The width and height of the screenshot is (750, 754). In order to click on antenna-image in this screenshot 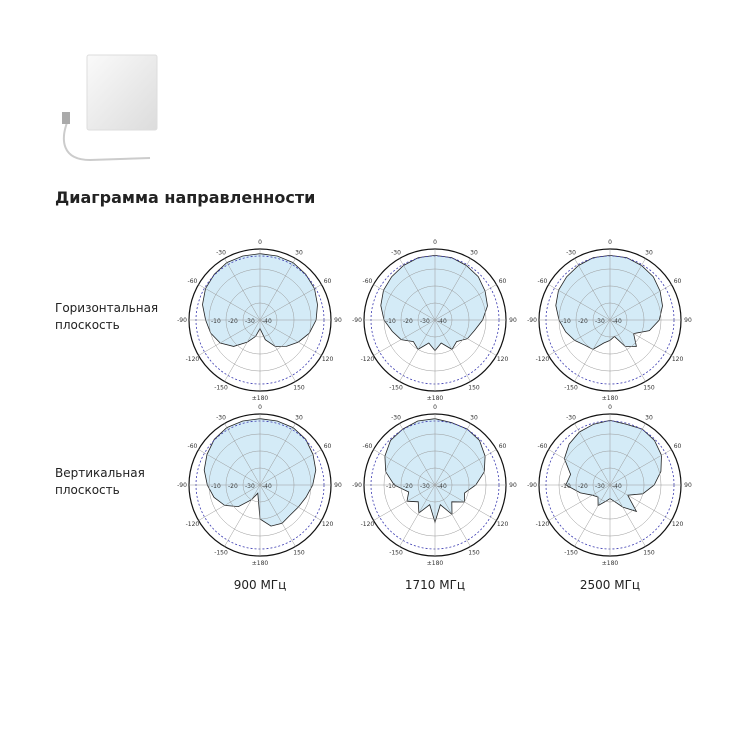, I will do `click(110, 108)`.